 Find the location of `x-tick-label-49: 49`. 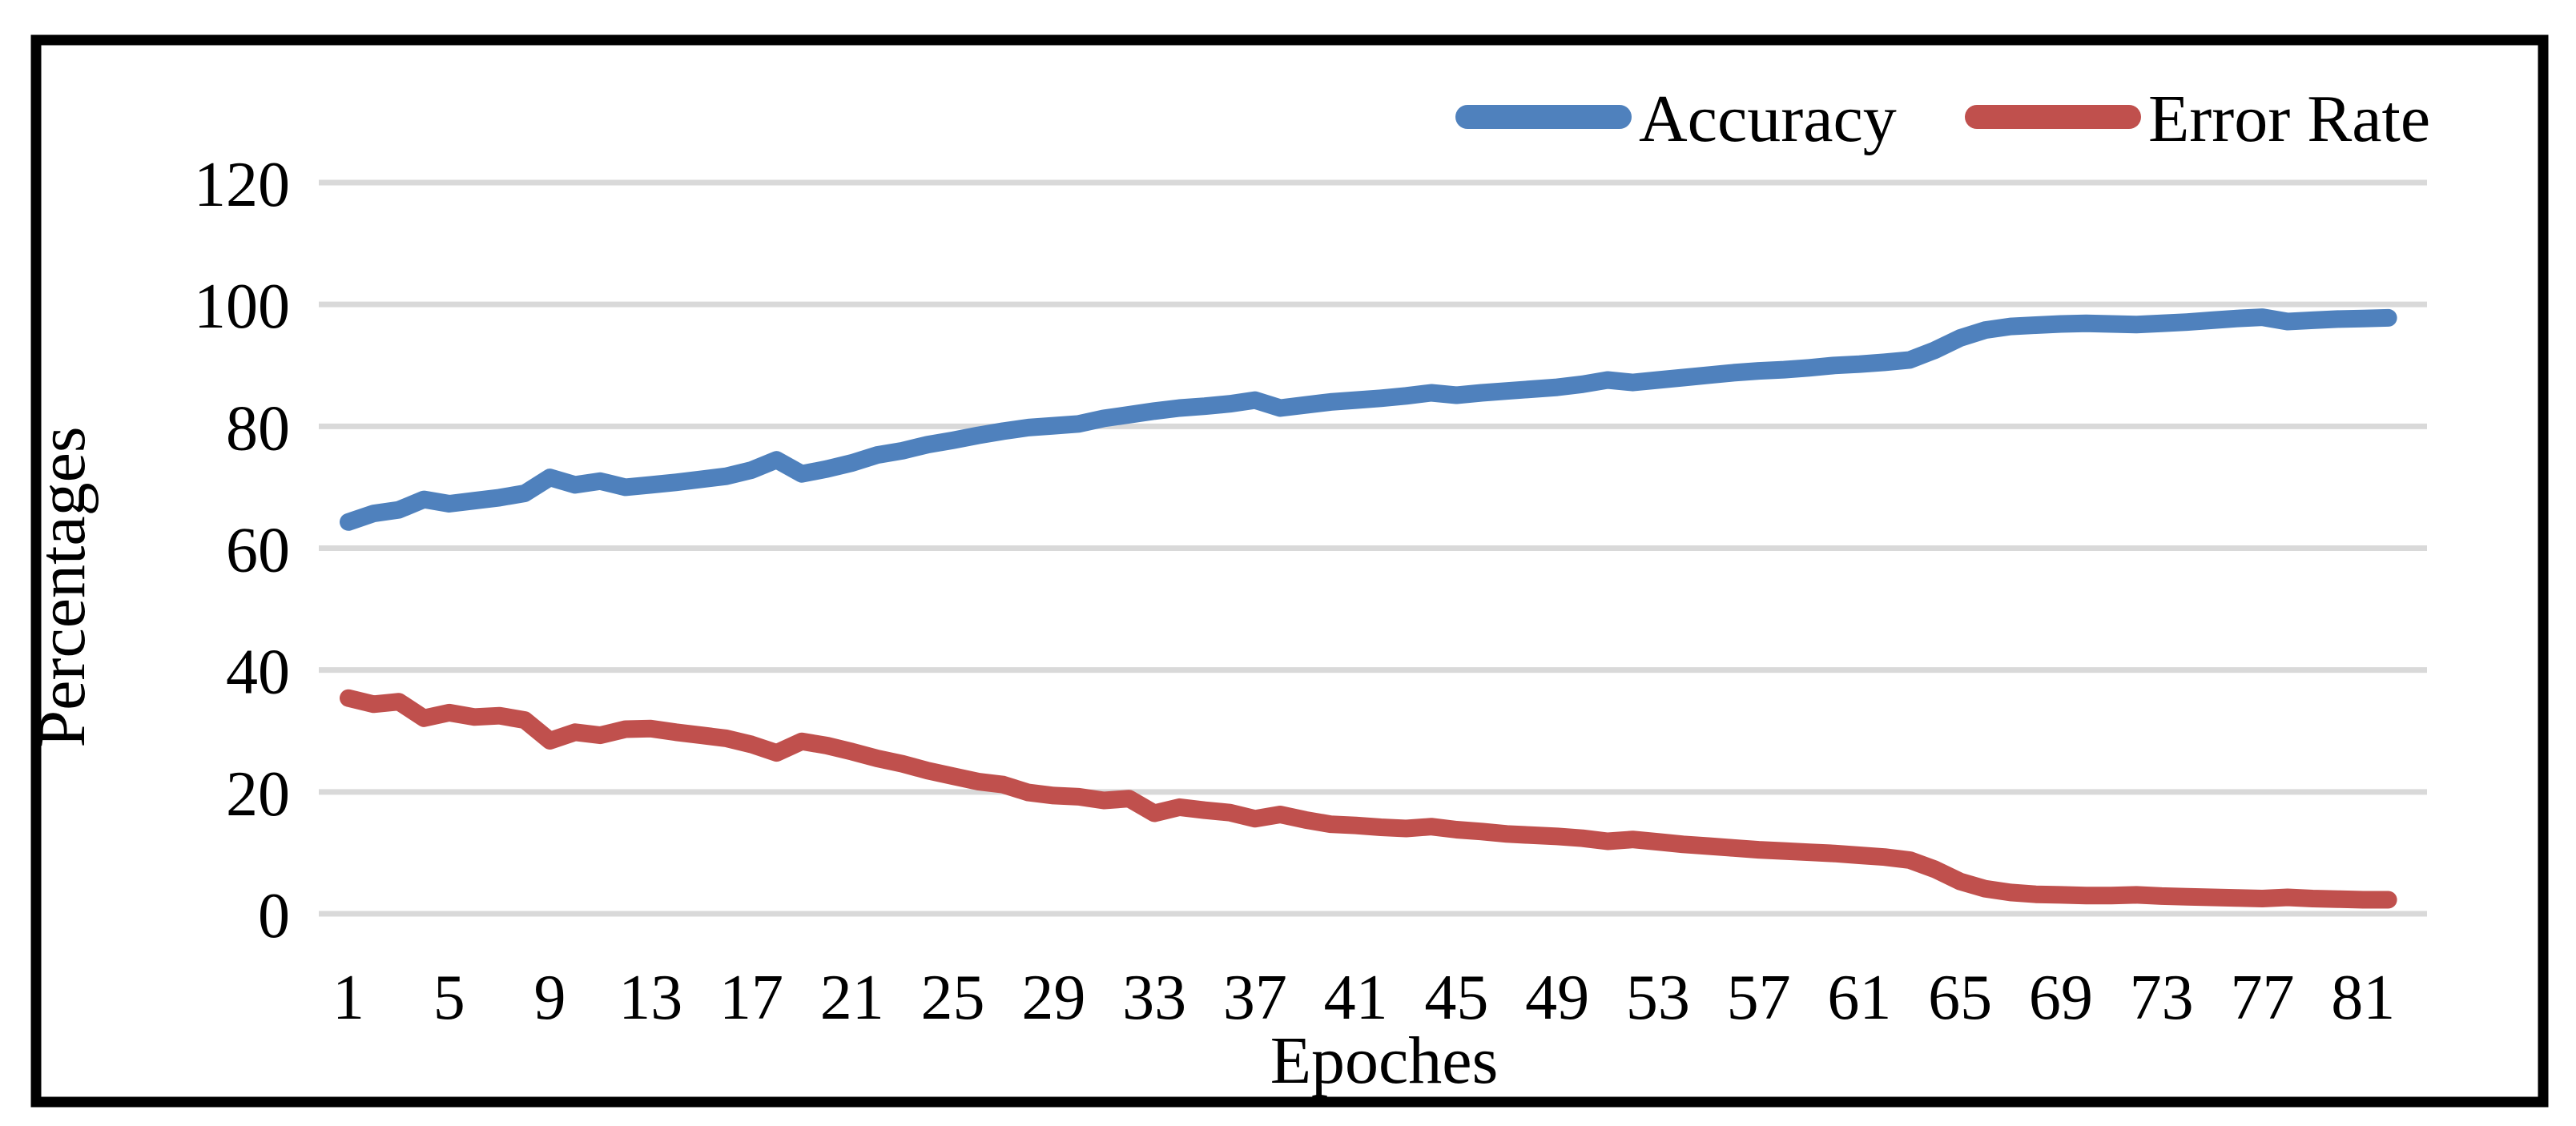

x-tick-label-49: 49 is located at coordinates (1557, 998).